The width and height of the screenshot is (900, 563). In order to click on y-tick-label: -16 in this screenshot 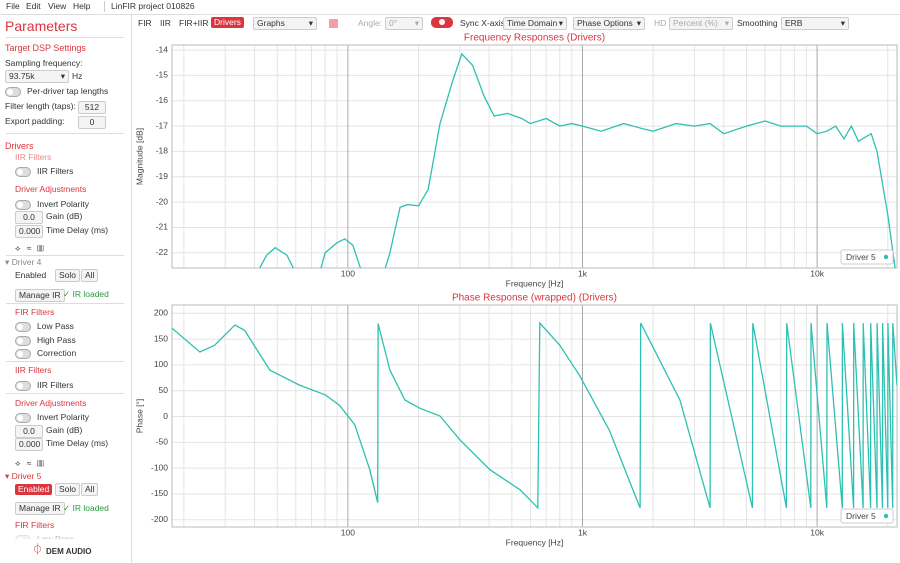, I will do `click(162, 100)`.